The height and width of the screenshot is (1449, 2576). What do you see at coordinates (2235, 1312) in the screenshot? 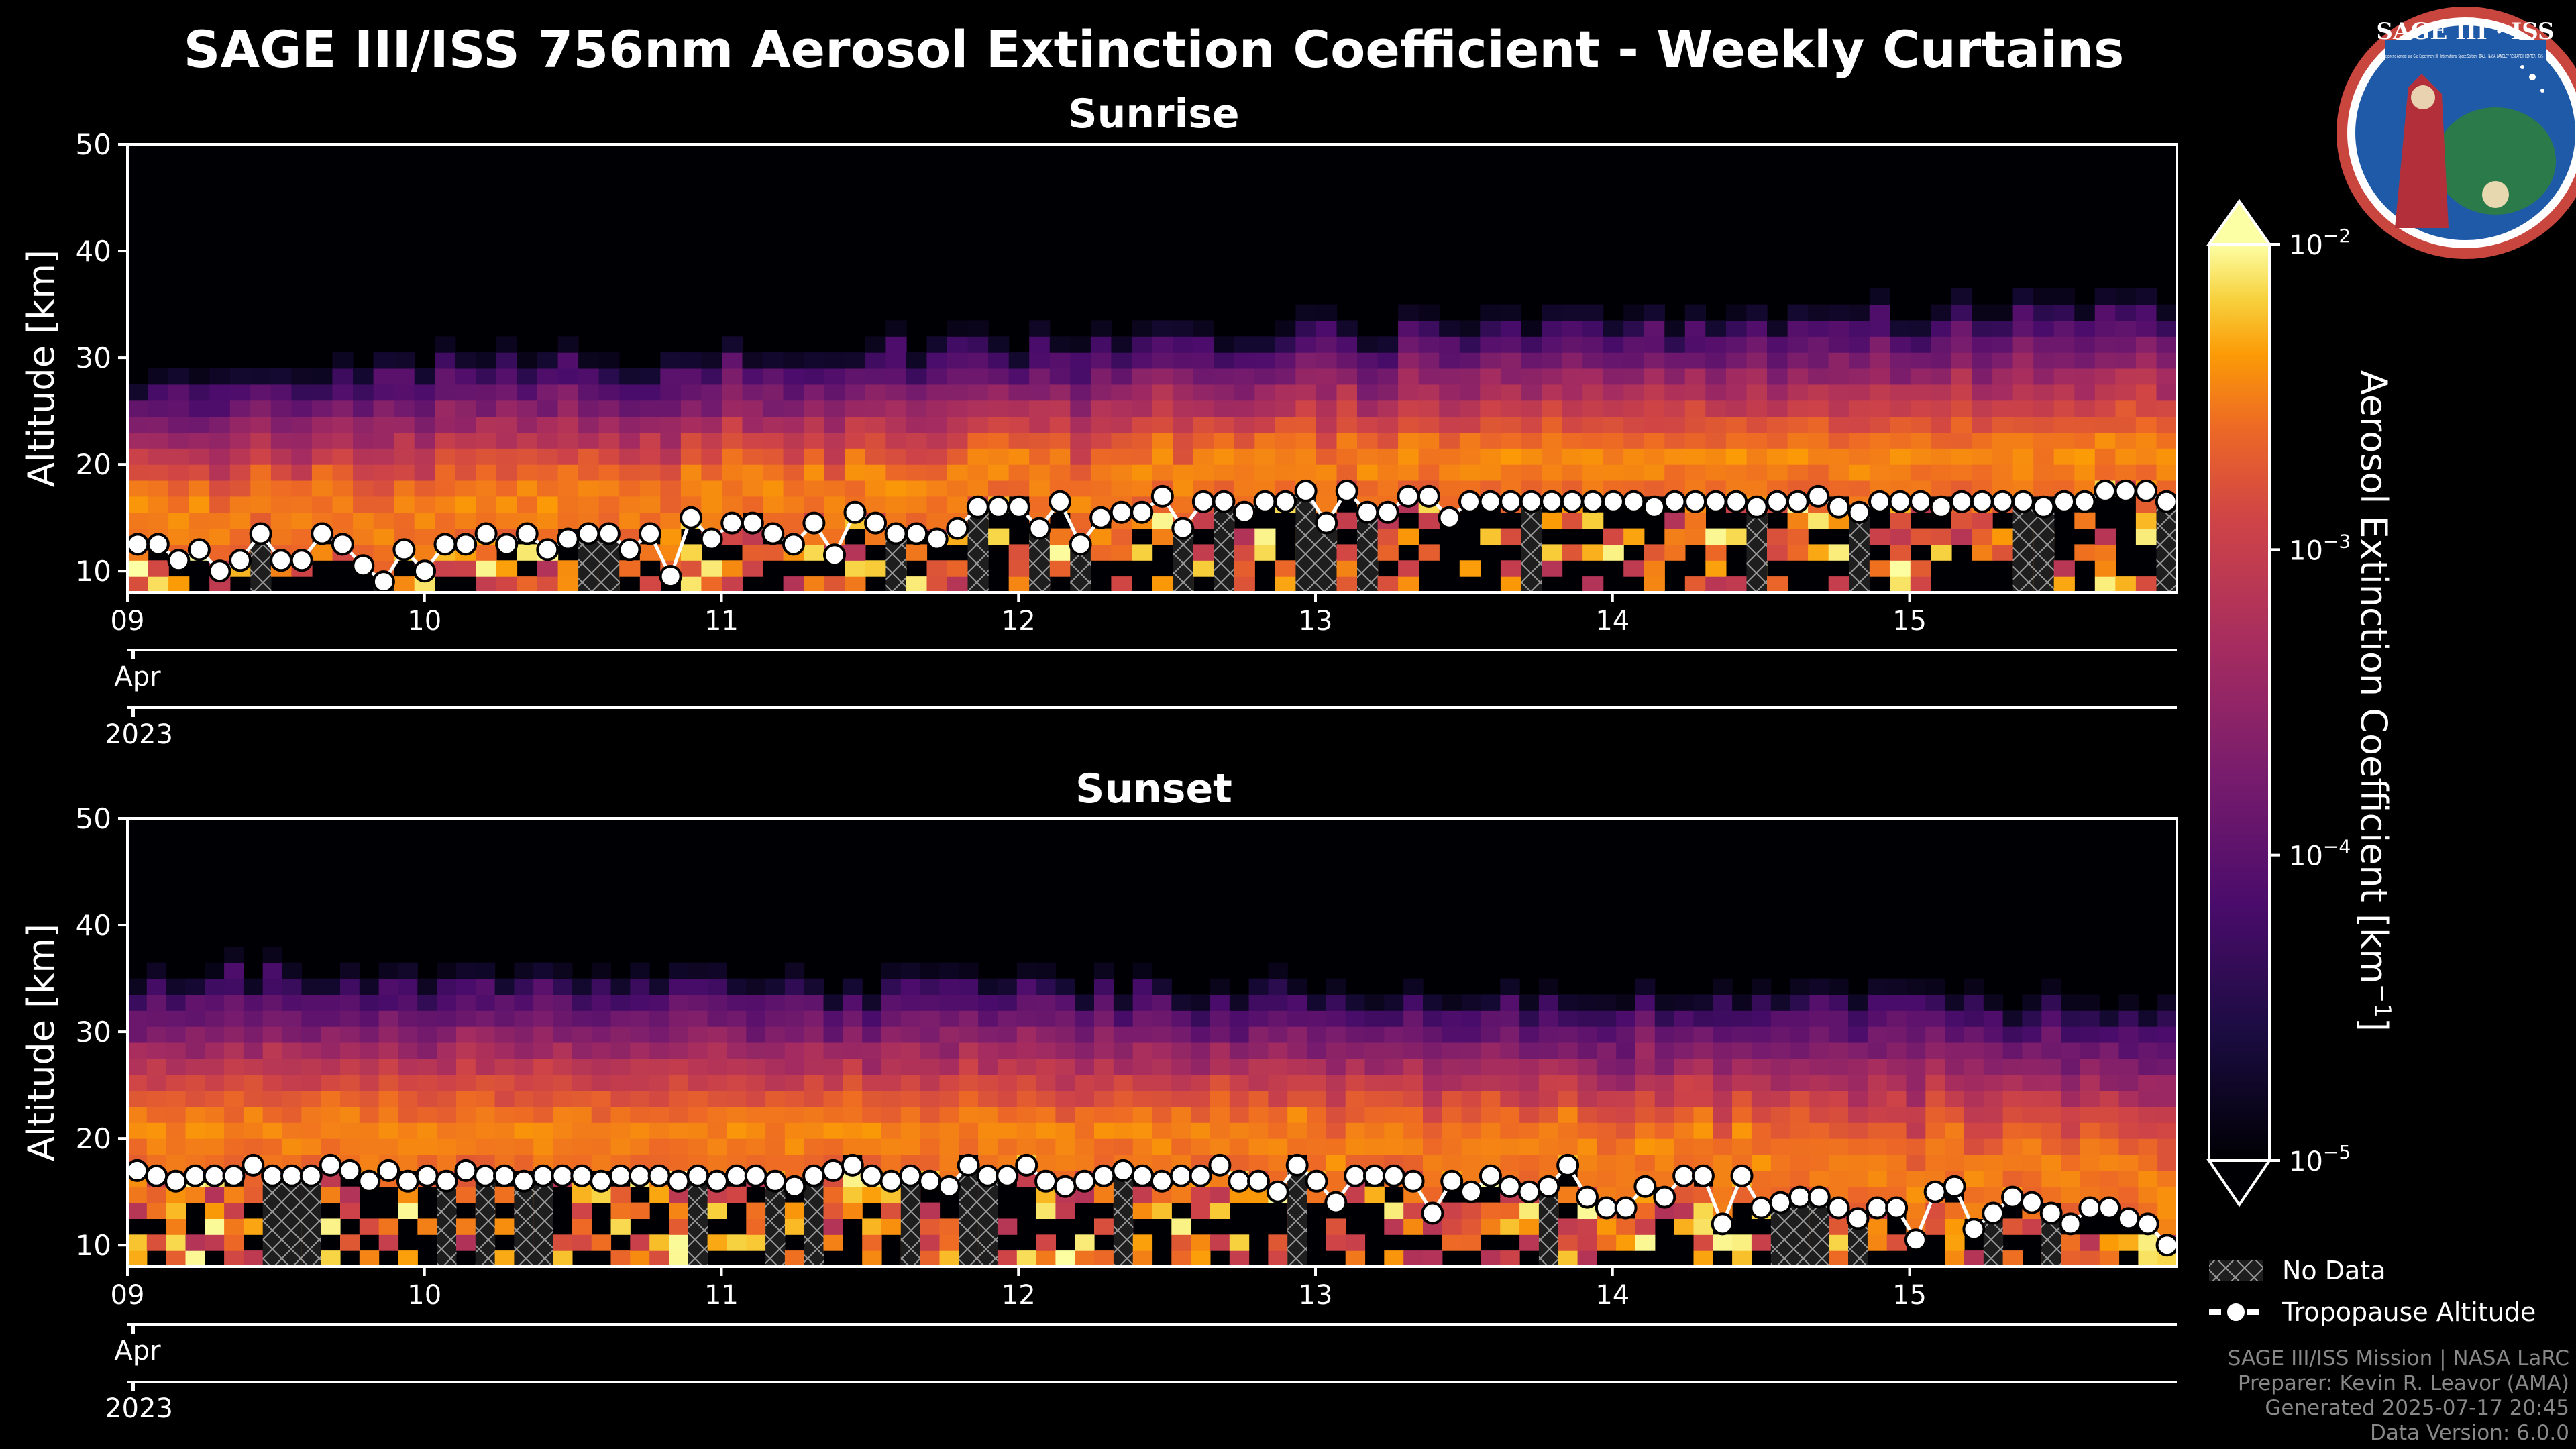
I see `tropopause-marker-icon` at bounding box center [2235, 1312].